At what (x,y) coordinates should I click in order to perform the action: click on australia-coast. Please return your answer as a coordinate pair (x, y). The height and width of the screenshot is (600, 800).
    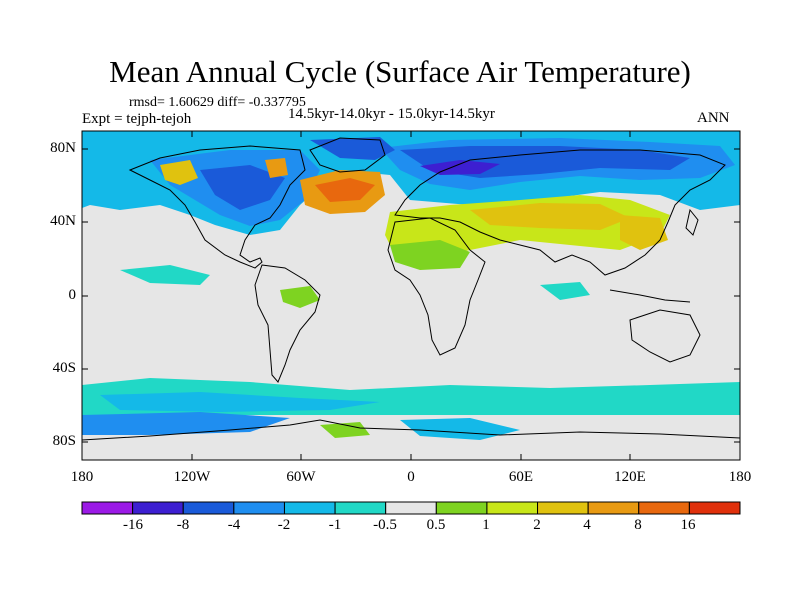
    Looking at the image, I should click on (665, 336).